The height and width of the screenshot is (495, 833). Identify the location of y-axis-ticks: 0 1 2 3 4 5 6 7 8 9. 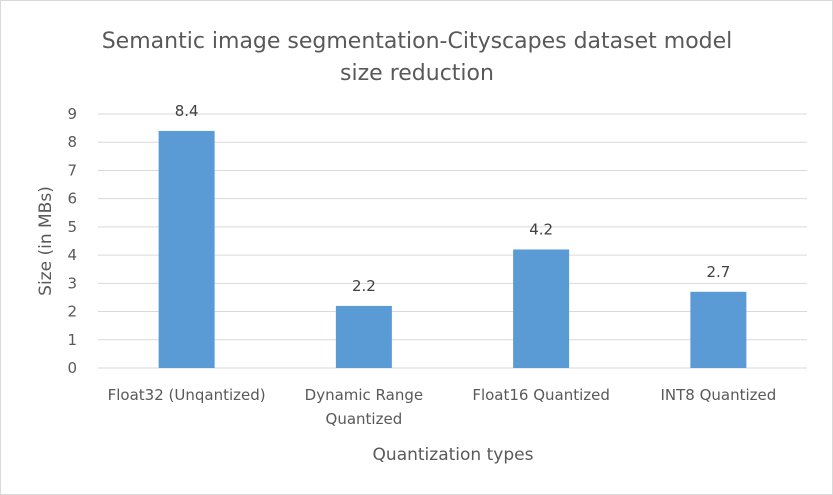
(72, 241).